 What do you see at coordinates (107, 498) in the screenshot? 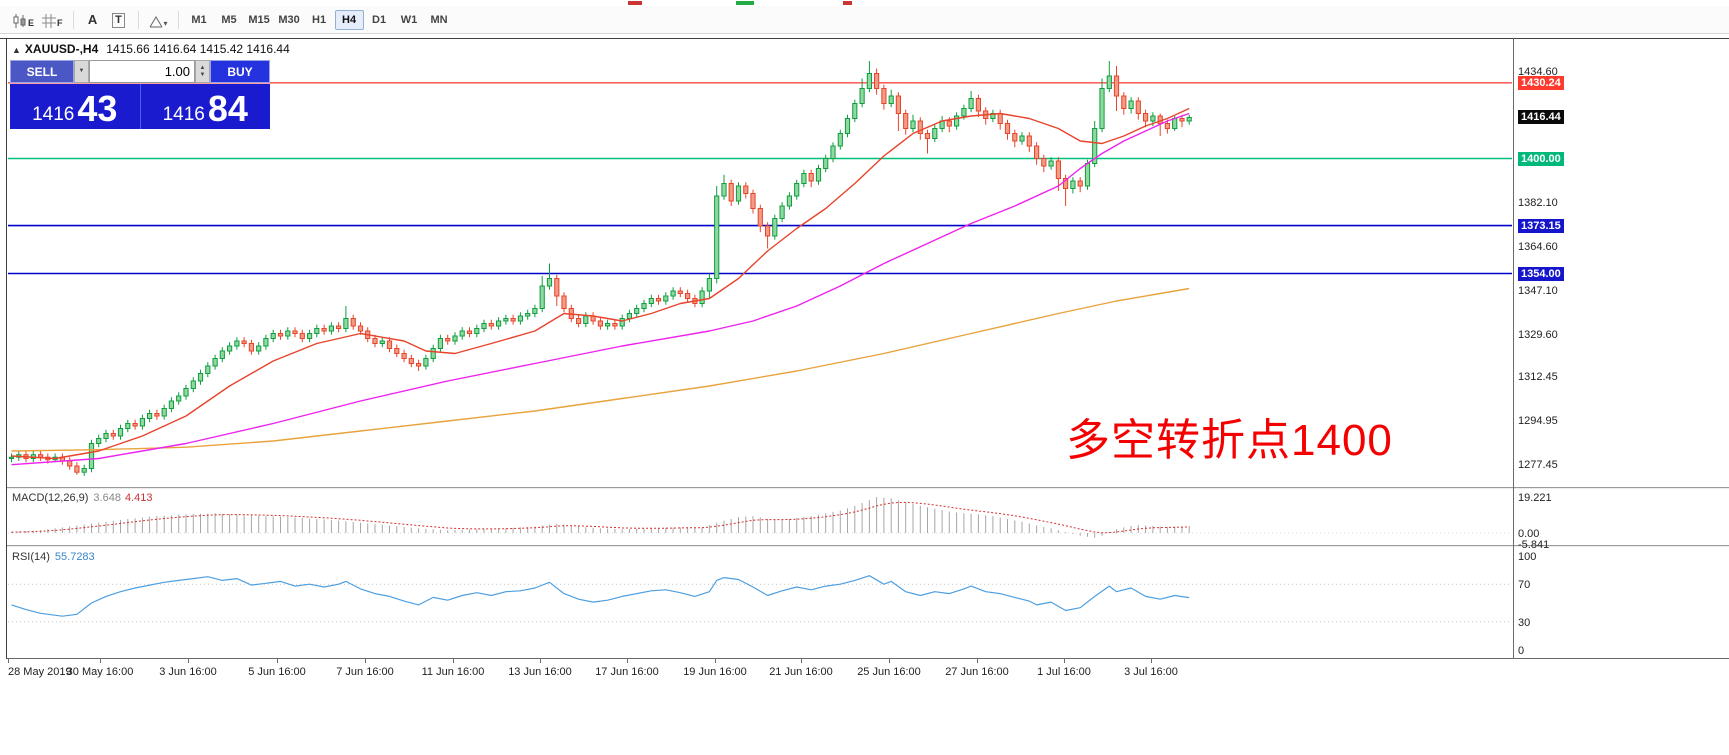
I see `macd-main-value: 3.648` at bounding box center [107, 498].